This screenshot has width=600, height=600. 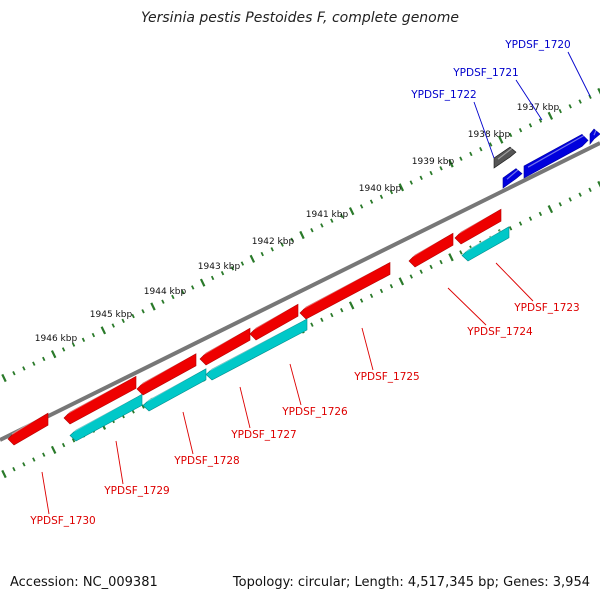 I want to click on kbp-label: 1944 kbp, so click(x=165, y=292).